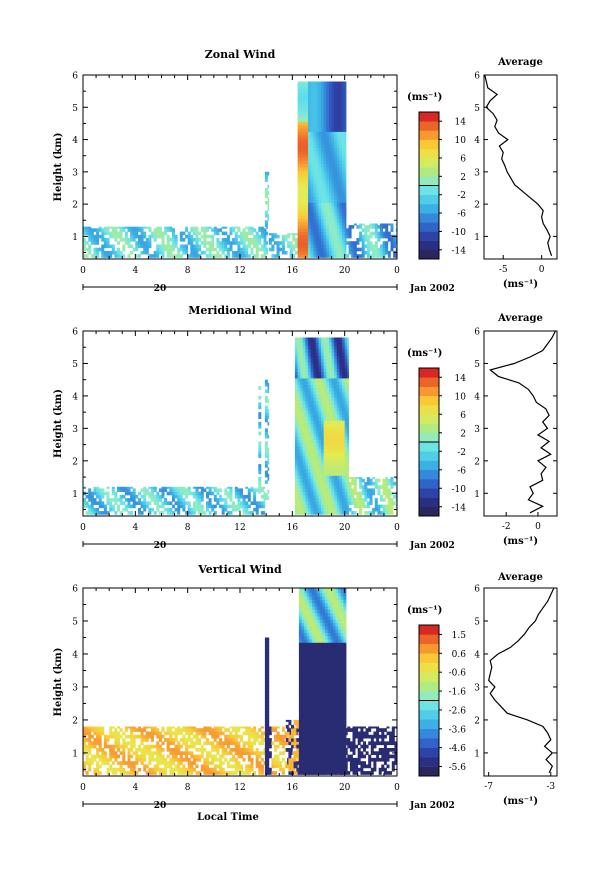  What do you see at coordinates (477, 141) in the screenshot?
I see `profile-y-tick-label: 4` at bounding box center [477, 141].